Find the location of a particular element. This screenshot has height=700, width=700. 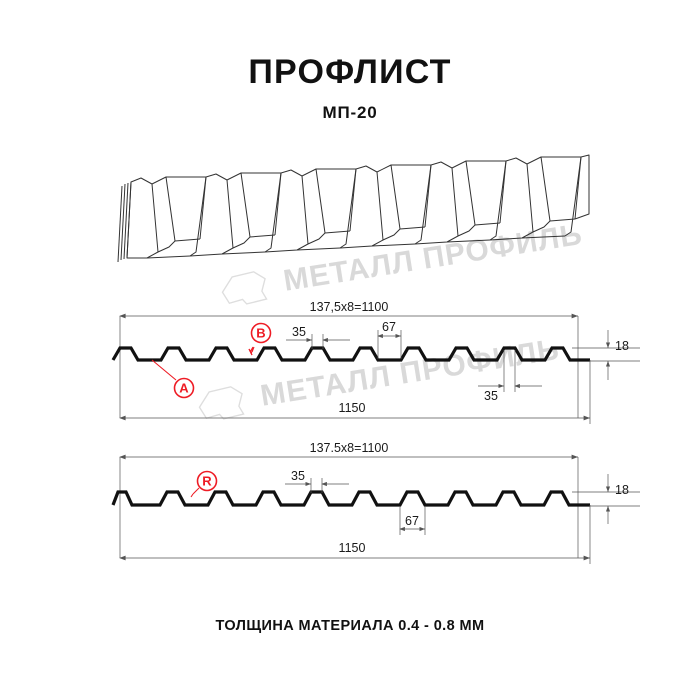

page-title: ПРОФЛИСТ is located at coordinates (350, 72).